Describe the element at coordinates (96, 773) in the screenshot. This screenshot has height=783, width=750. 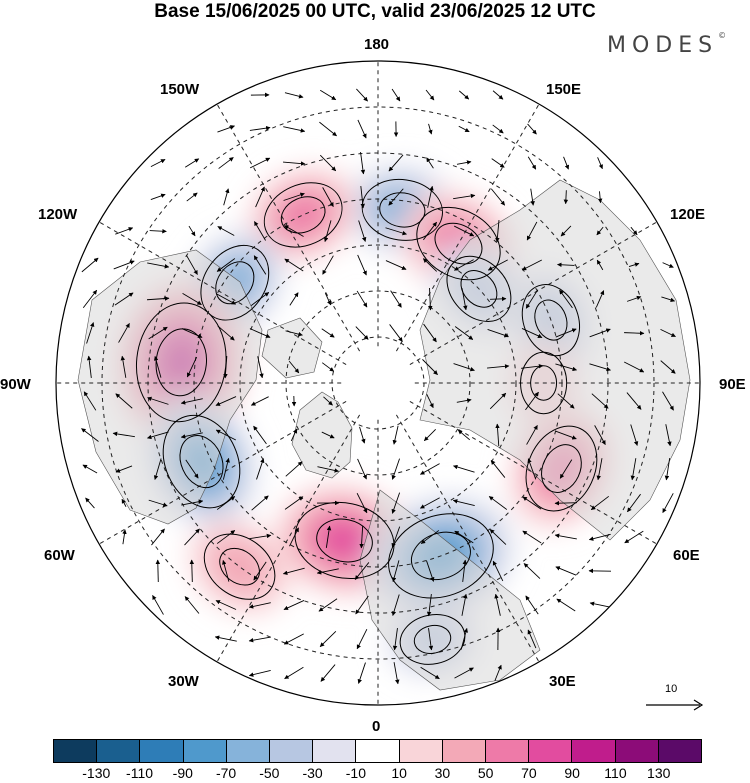
I see `colorbar-tick-label: -130` at that location.